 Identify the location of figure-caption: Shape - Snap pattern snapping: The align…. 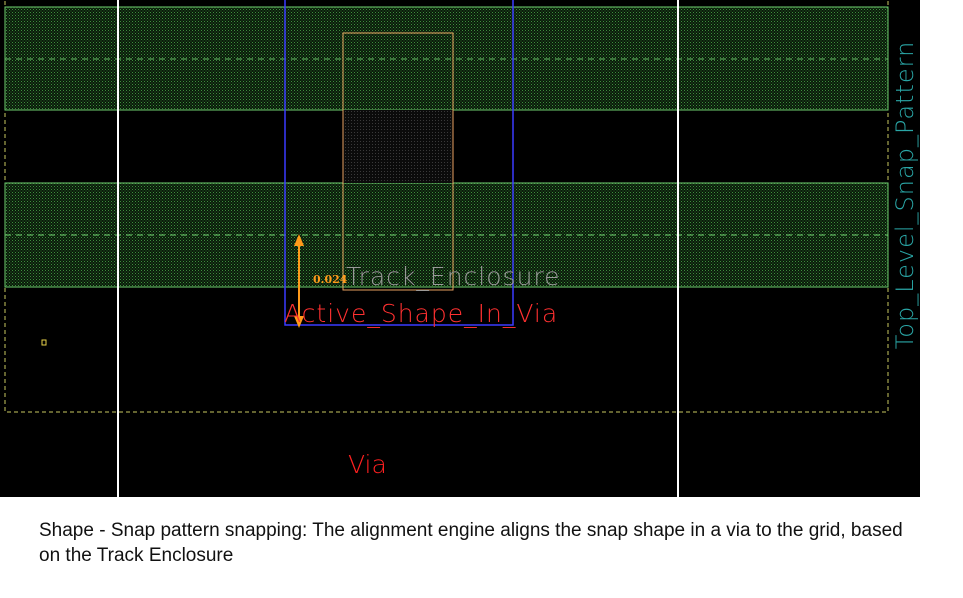
(471, 543).